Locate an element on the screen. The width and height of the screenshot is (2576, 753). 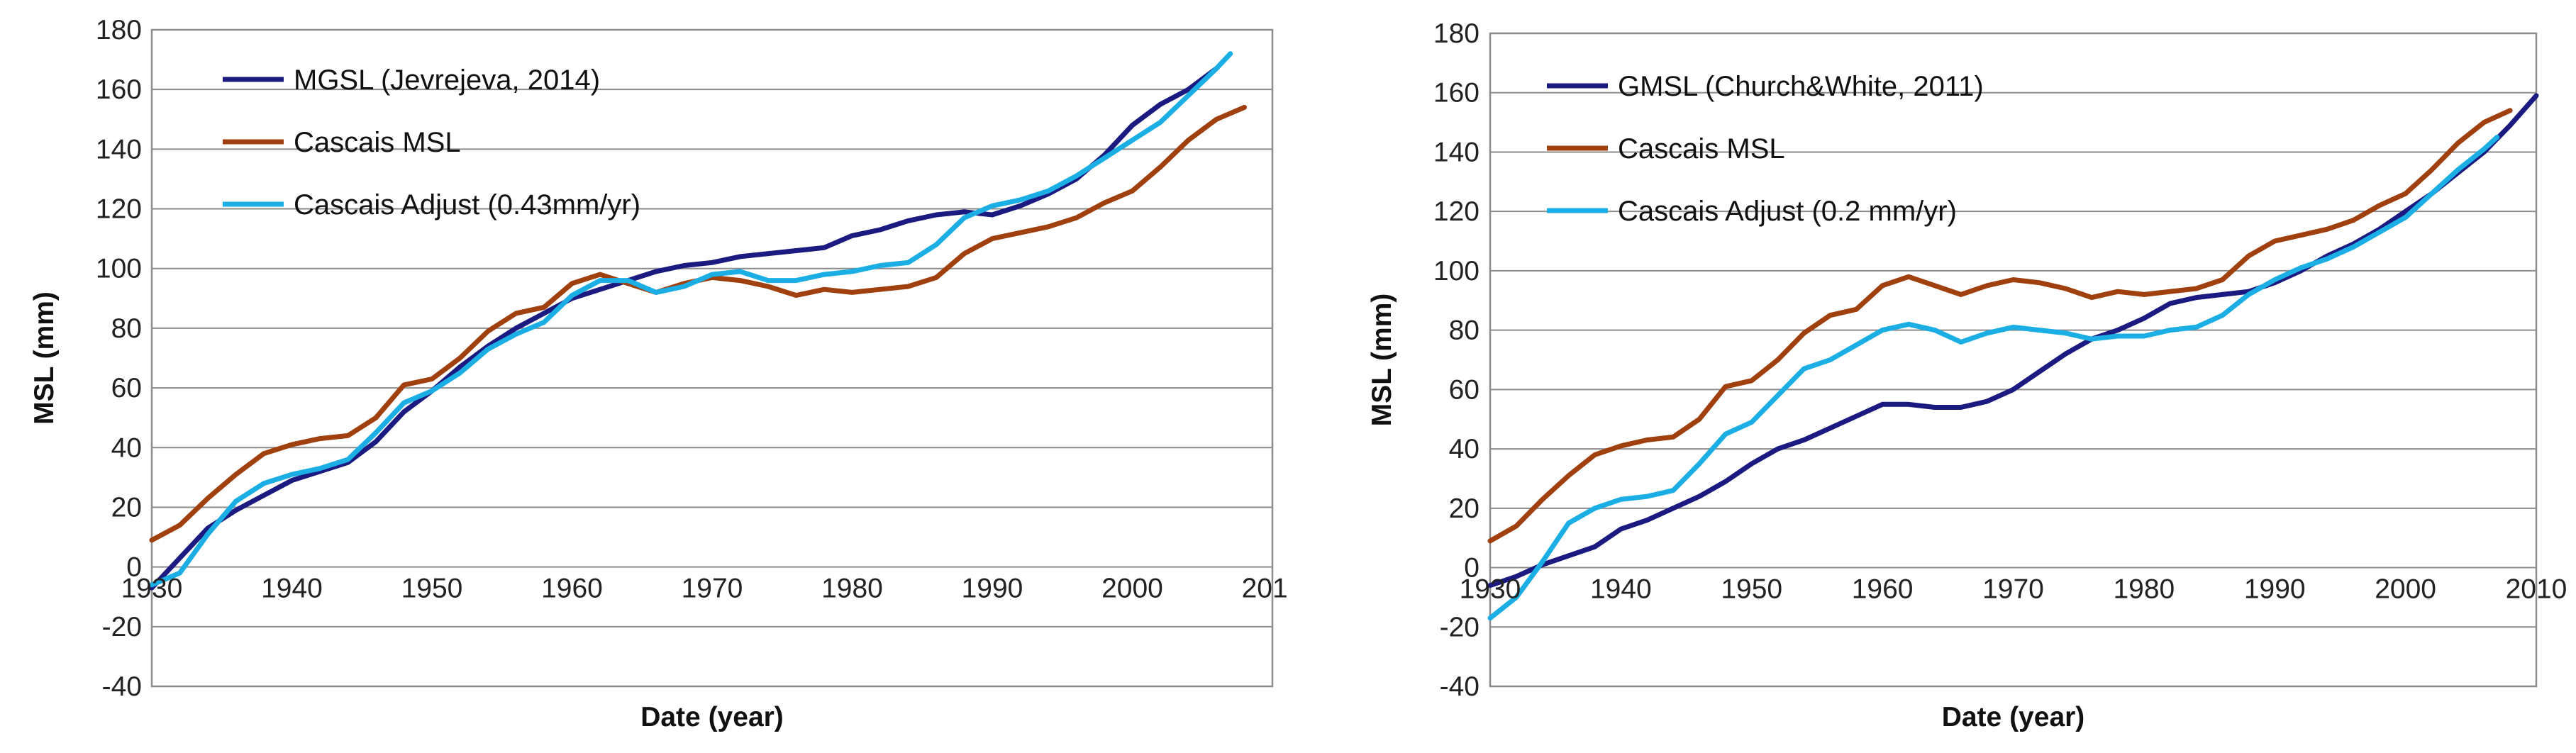
legend-label: Cascais Adjust (0.43mm/yr) is located at coordinates (467, 205).